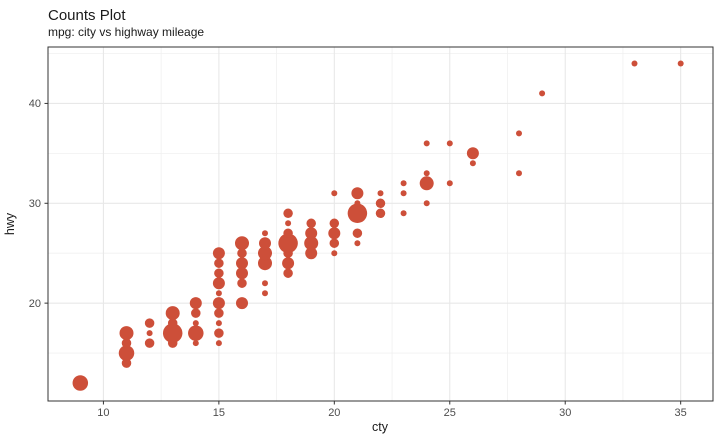 The image size is (720, 445). What do you see at coordinates (565, 413) in the screenshot?
I see `x-tick-label: 30` at bounding box center [565, 413].